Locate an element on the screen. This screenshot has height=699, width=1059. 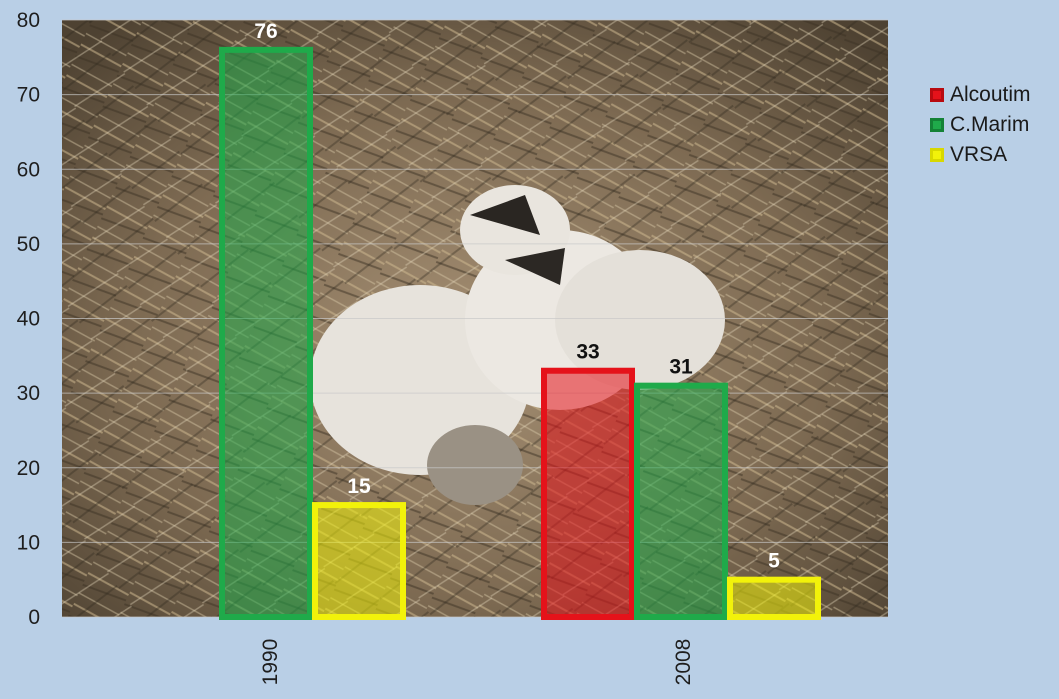
legend-swatch-alcoutim is located at coordinates (937, 95).